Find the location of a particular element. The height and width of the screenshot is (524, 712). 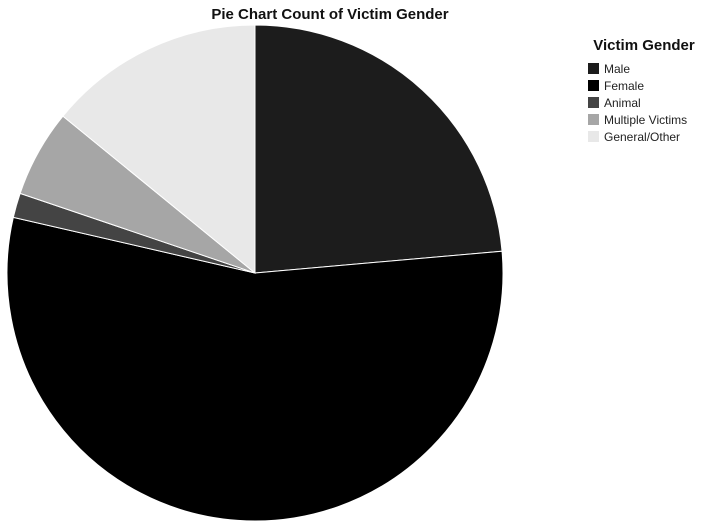

legend-item-multiple-victims: Multiple Victims is located at coordinates (650, 119).